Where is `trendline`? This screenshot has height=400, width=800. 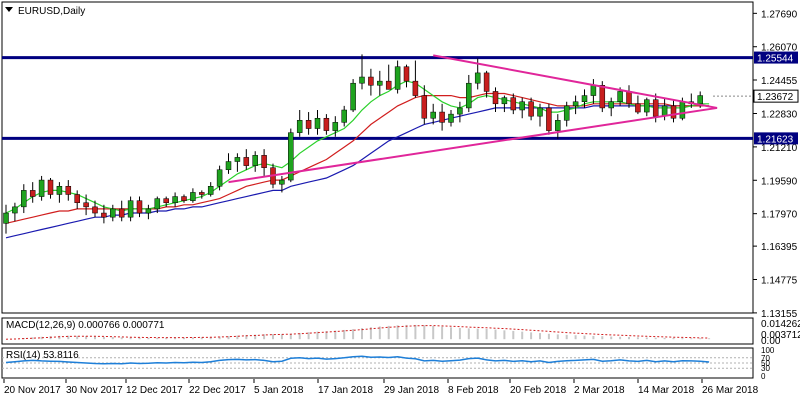
trendline is located at coordinates (473, 145).